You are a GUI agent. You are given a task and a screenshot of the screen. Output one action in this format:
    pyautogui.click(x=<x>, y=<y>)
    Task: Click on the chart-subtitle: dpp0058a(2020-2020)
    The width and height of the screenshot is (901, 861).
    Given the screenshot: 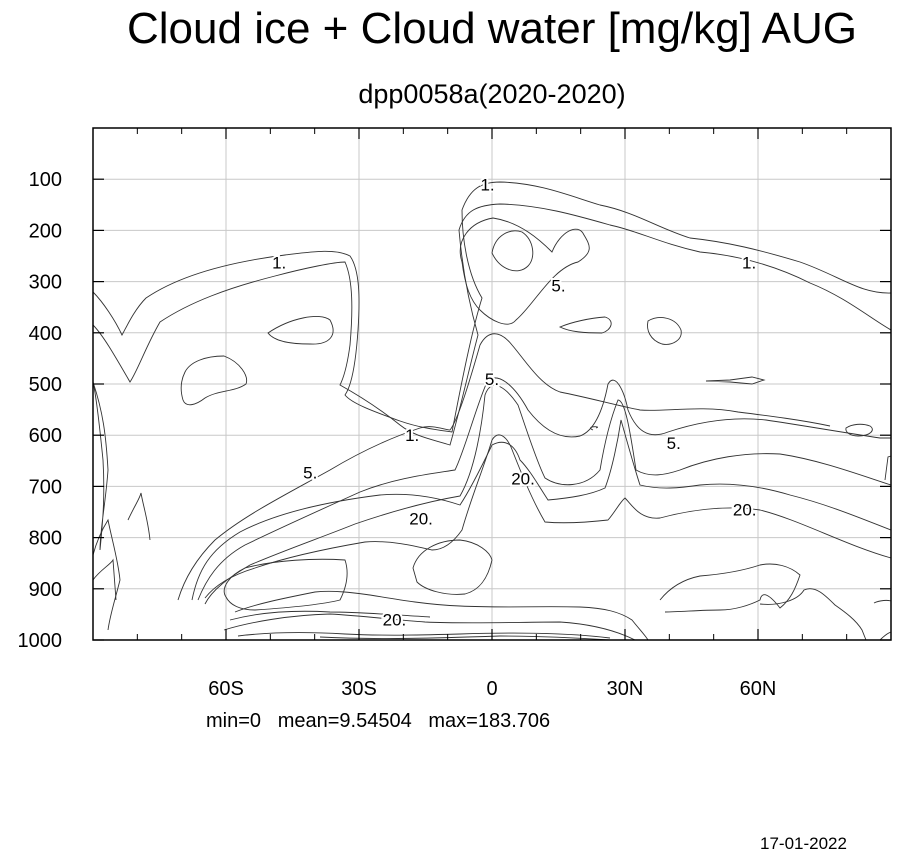 What is the action you would take?
    pyautogui.click(x=491, y=94)
    